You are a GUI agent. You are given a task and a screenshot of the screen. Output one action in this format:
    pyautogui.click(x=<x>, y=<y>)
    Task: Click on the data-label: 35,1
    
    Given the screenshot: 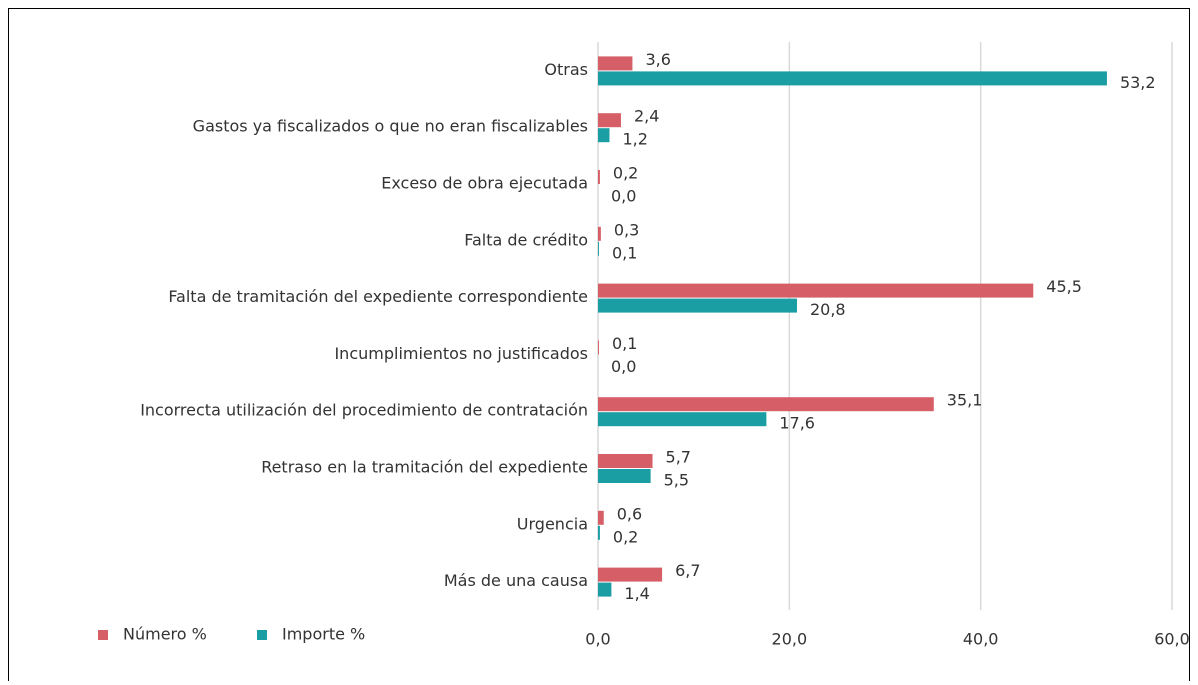 What is the action you would take?
    pyautogui.click(x=965, y=400)
    